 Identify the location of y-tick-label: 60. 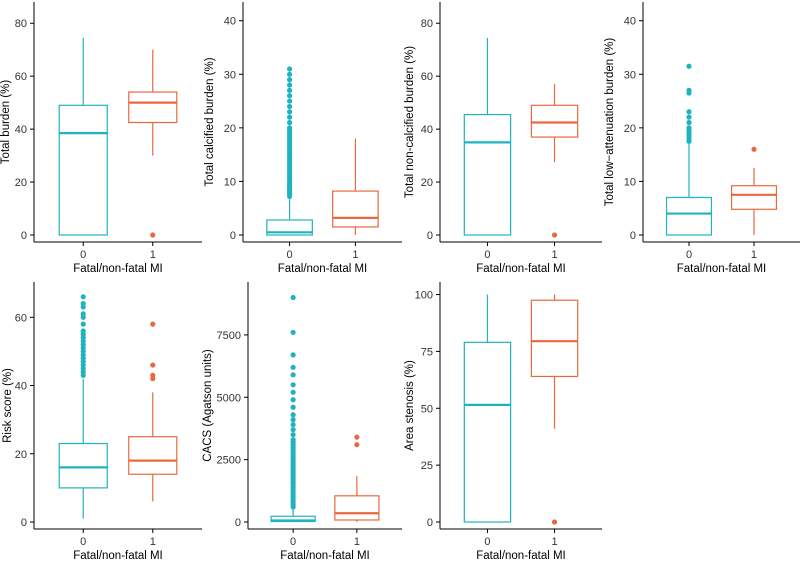
(427, 77).